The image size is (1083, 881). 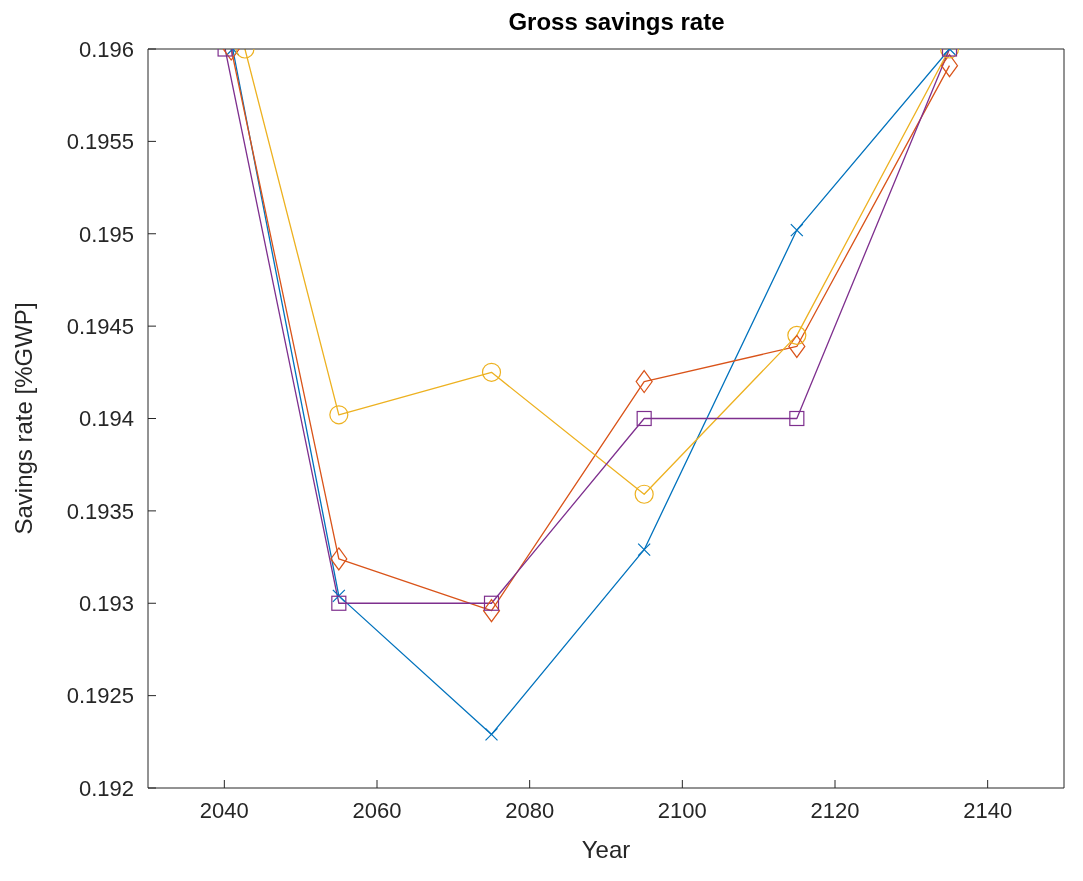 What do you see at coordinates (106, 604) in the screenshot?
I see `y-tick-label: 0.193` at bounding box center [106, 604].